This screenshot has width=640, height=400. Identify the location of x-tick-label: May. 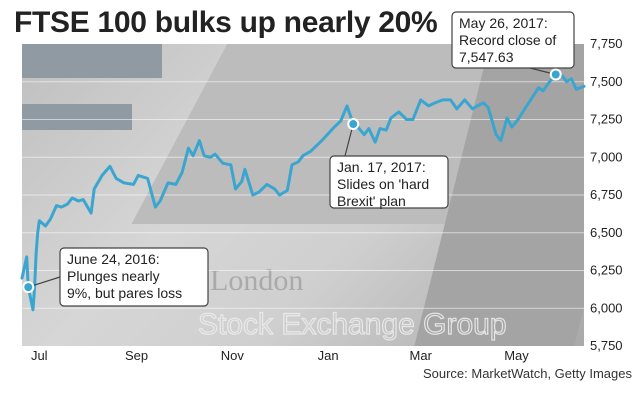
(516, 355).